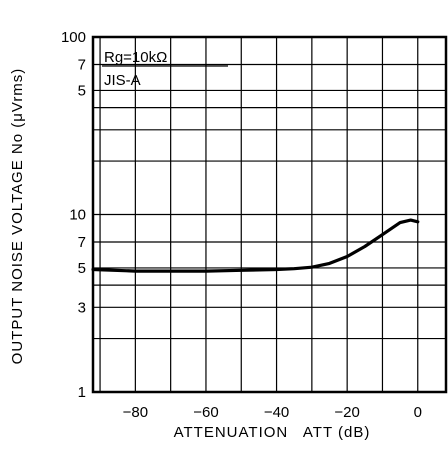  I want to click on noise-curve, so click(255, 245).